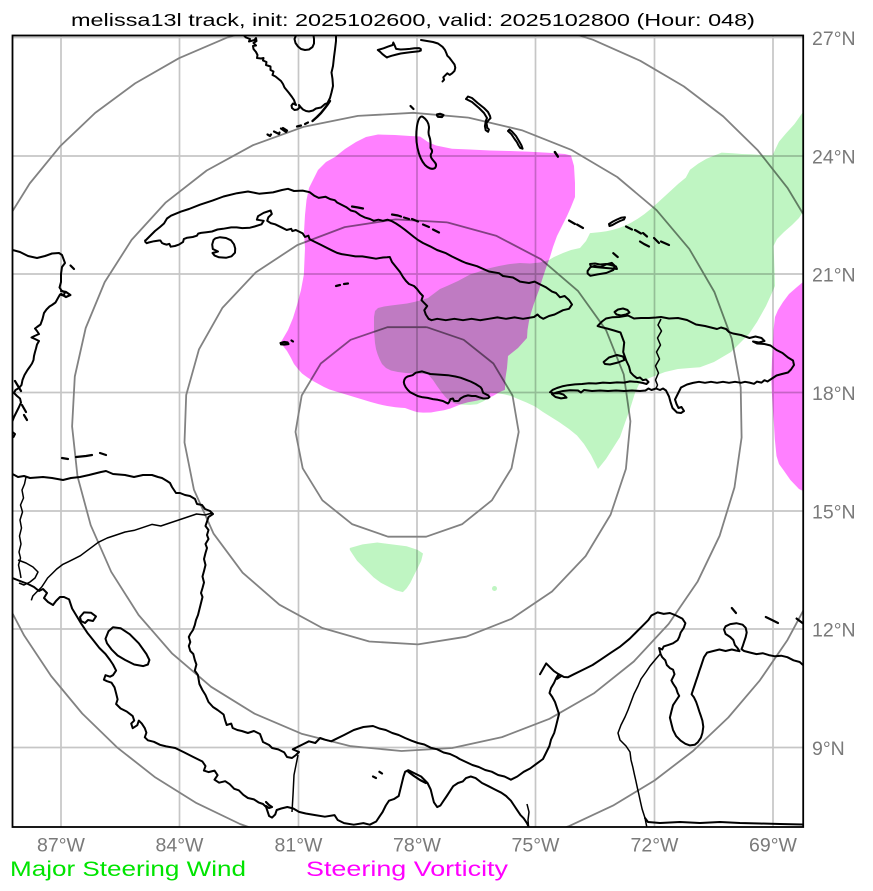  What do you see at coordinates (128, 869) in the screenshot?
I see `svg-text: Major Steering Wind` at bounding box center [128, 869].